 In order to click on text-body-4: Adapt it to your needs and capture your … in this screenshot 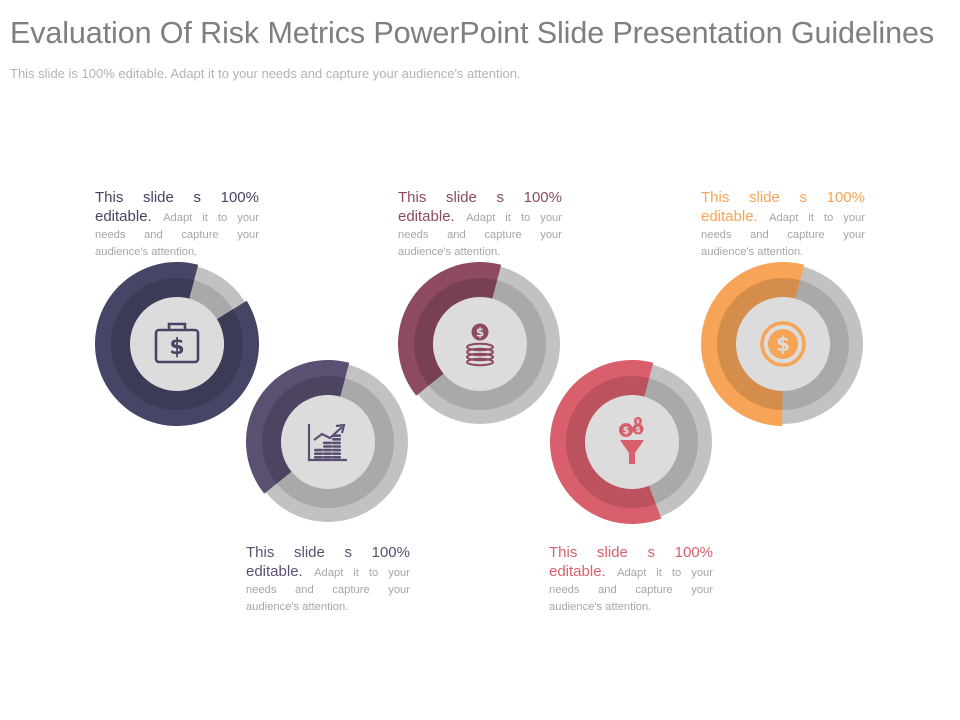, I will do `click(631, 590)`.